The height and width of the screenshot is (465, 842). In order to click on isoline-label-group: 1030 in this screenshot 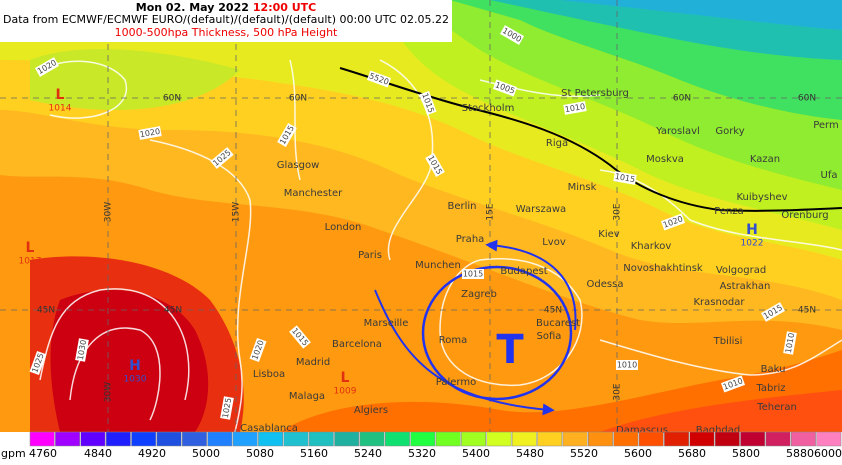, I will do `click(82, 350)`.